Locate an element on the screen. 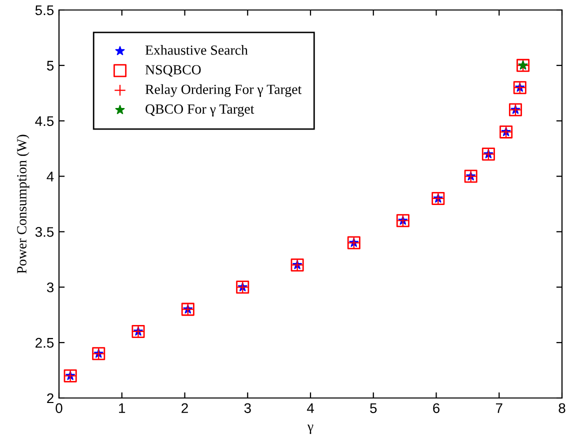 Image resolution: width=579 pixels, height=441 pixels. x-tick-label: 6 is located at coordinates (436, 408).